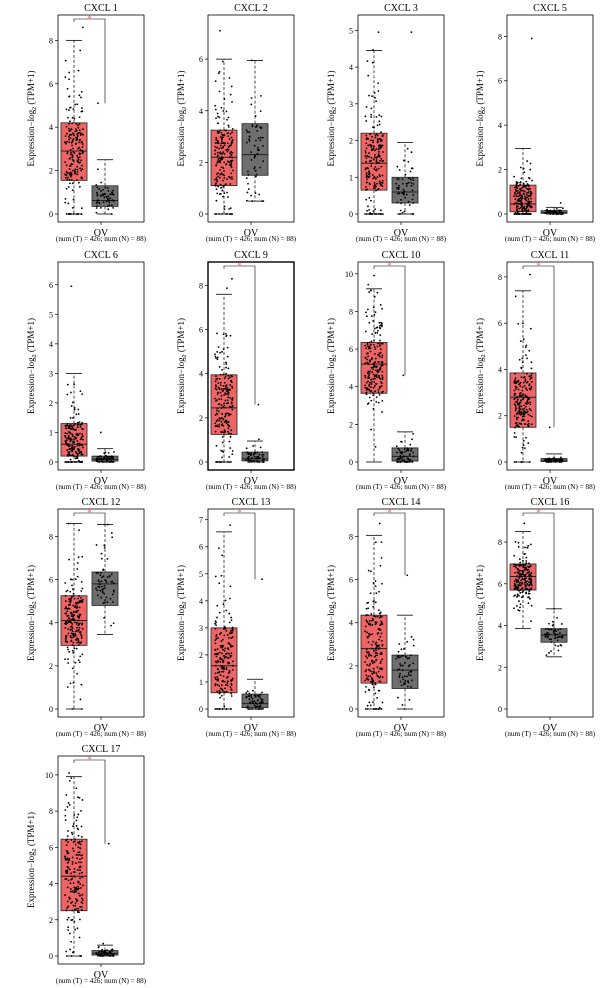  I want to click on y-tick-label: 5, so click(51, 314).